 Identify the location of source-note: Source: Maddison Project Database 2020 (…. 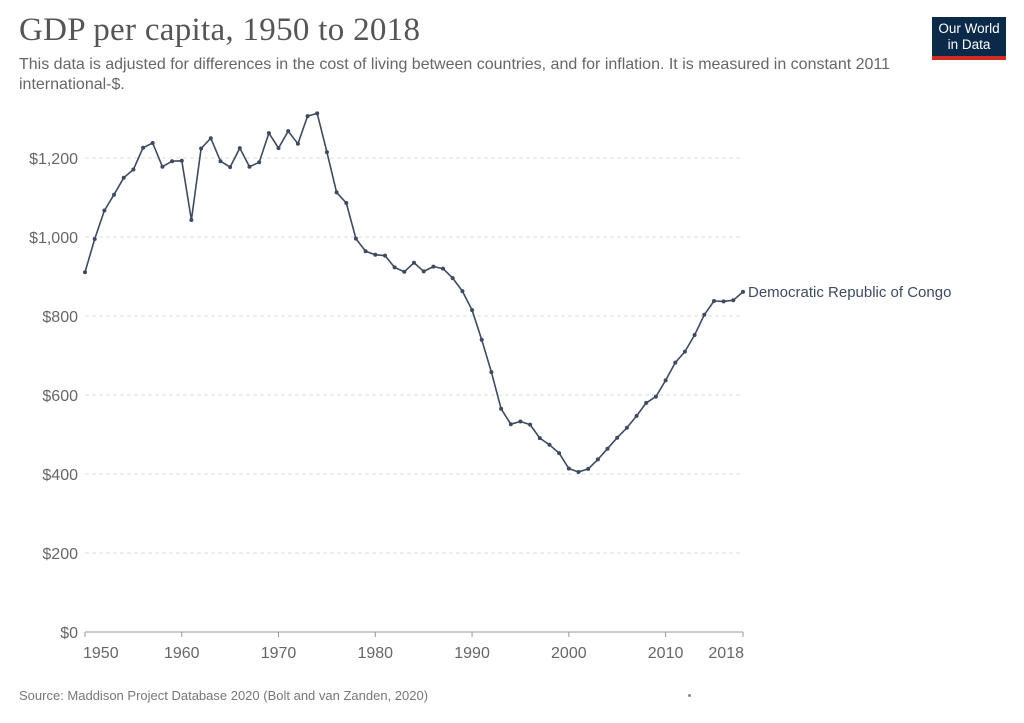
(224, 695).